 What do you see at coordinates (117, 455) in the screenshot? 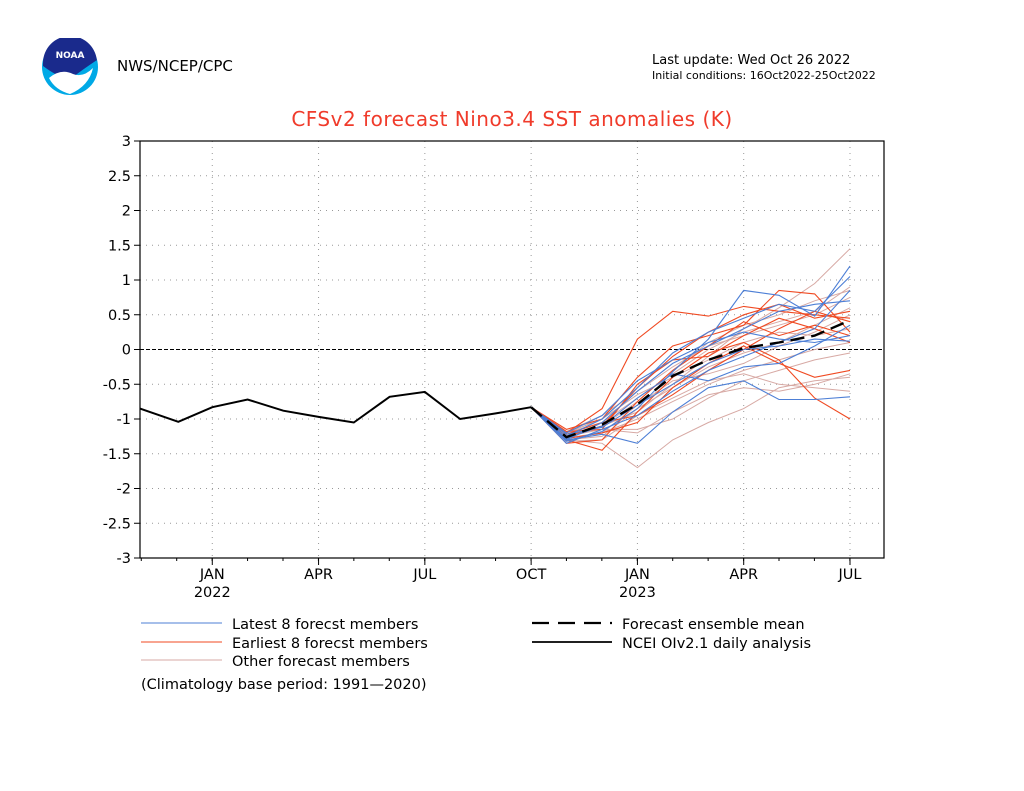
I see `y-tick-label: -1.5` at bounding box center [117, 455].